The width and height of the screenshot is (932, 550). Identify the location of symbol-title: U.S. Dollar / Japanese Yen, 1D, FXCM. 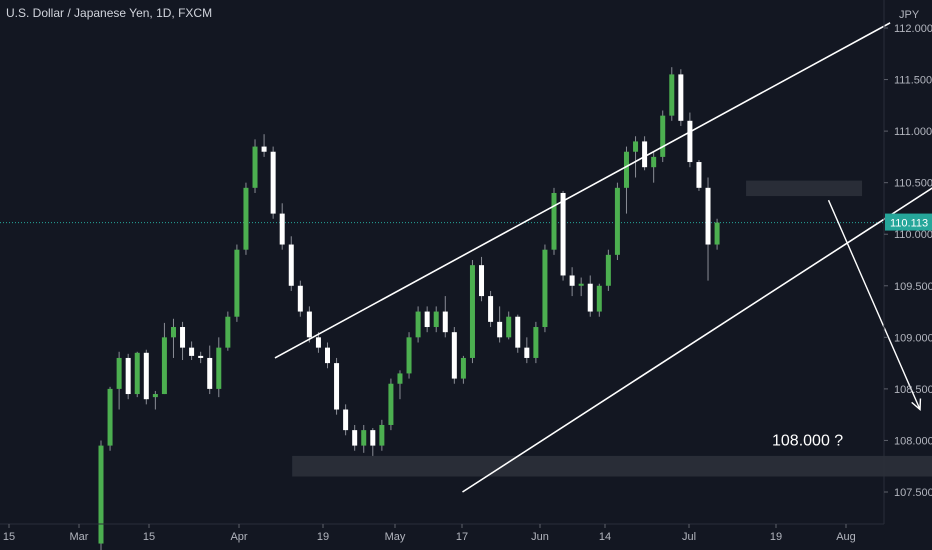
(109, 13).